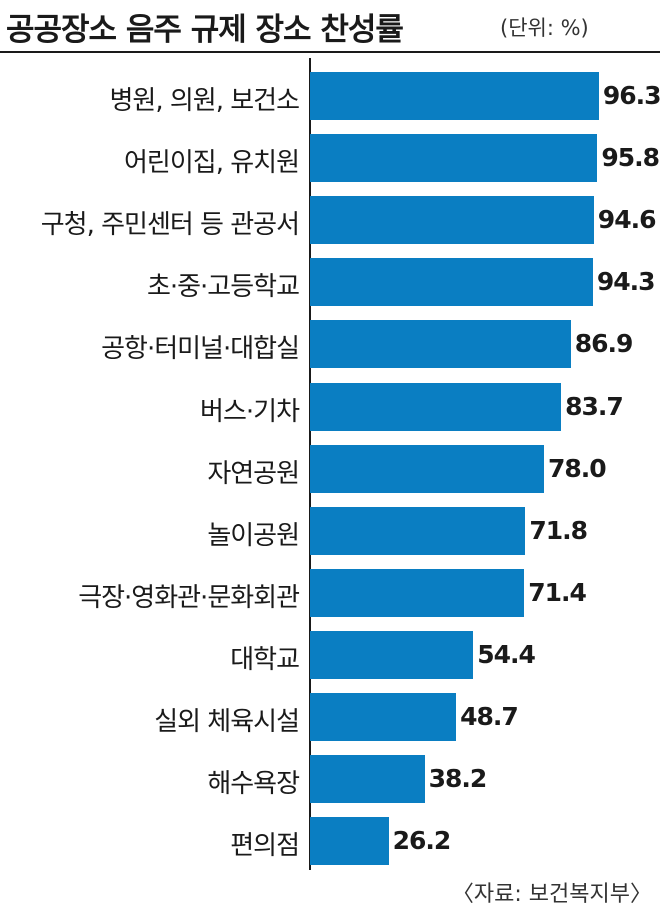  Describe the element at coordinates (205, 30) in the screenshot. I see `chart-title: 공공장소 음주 규제 장소 찬성률` at that location.